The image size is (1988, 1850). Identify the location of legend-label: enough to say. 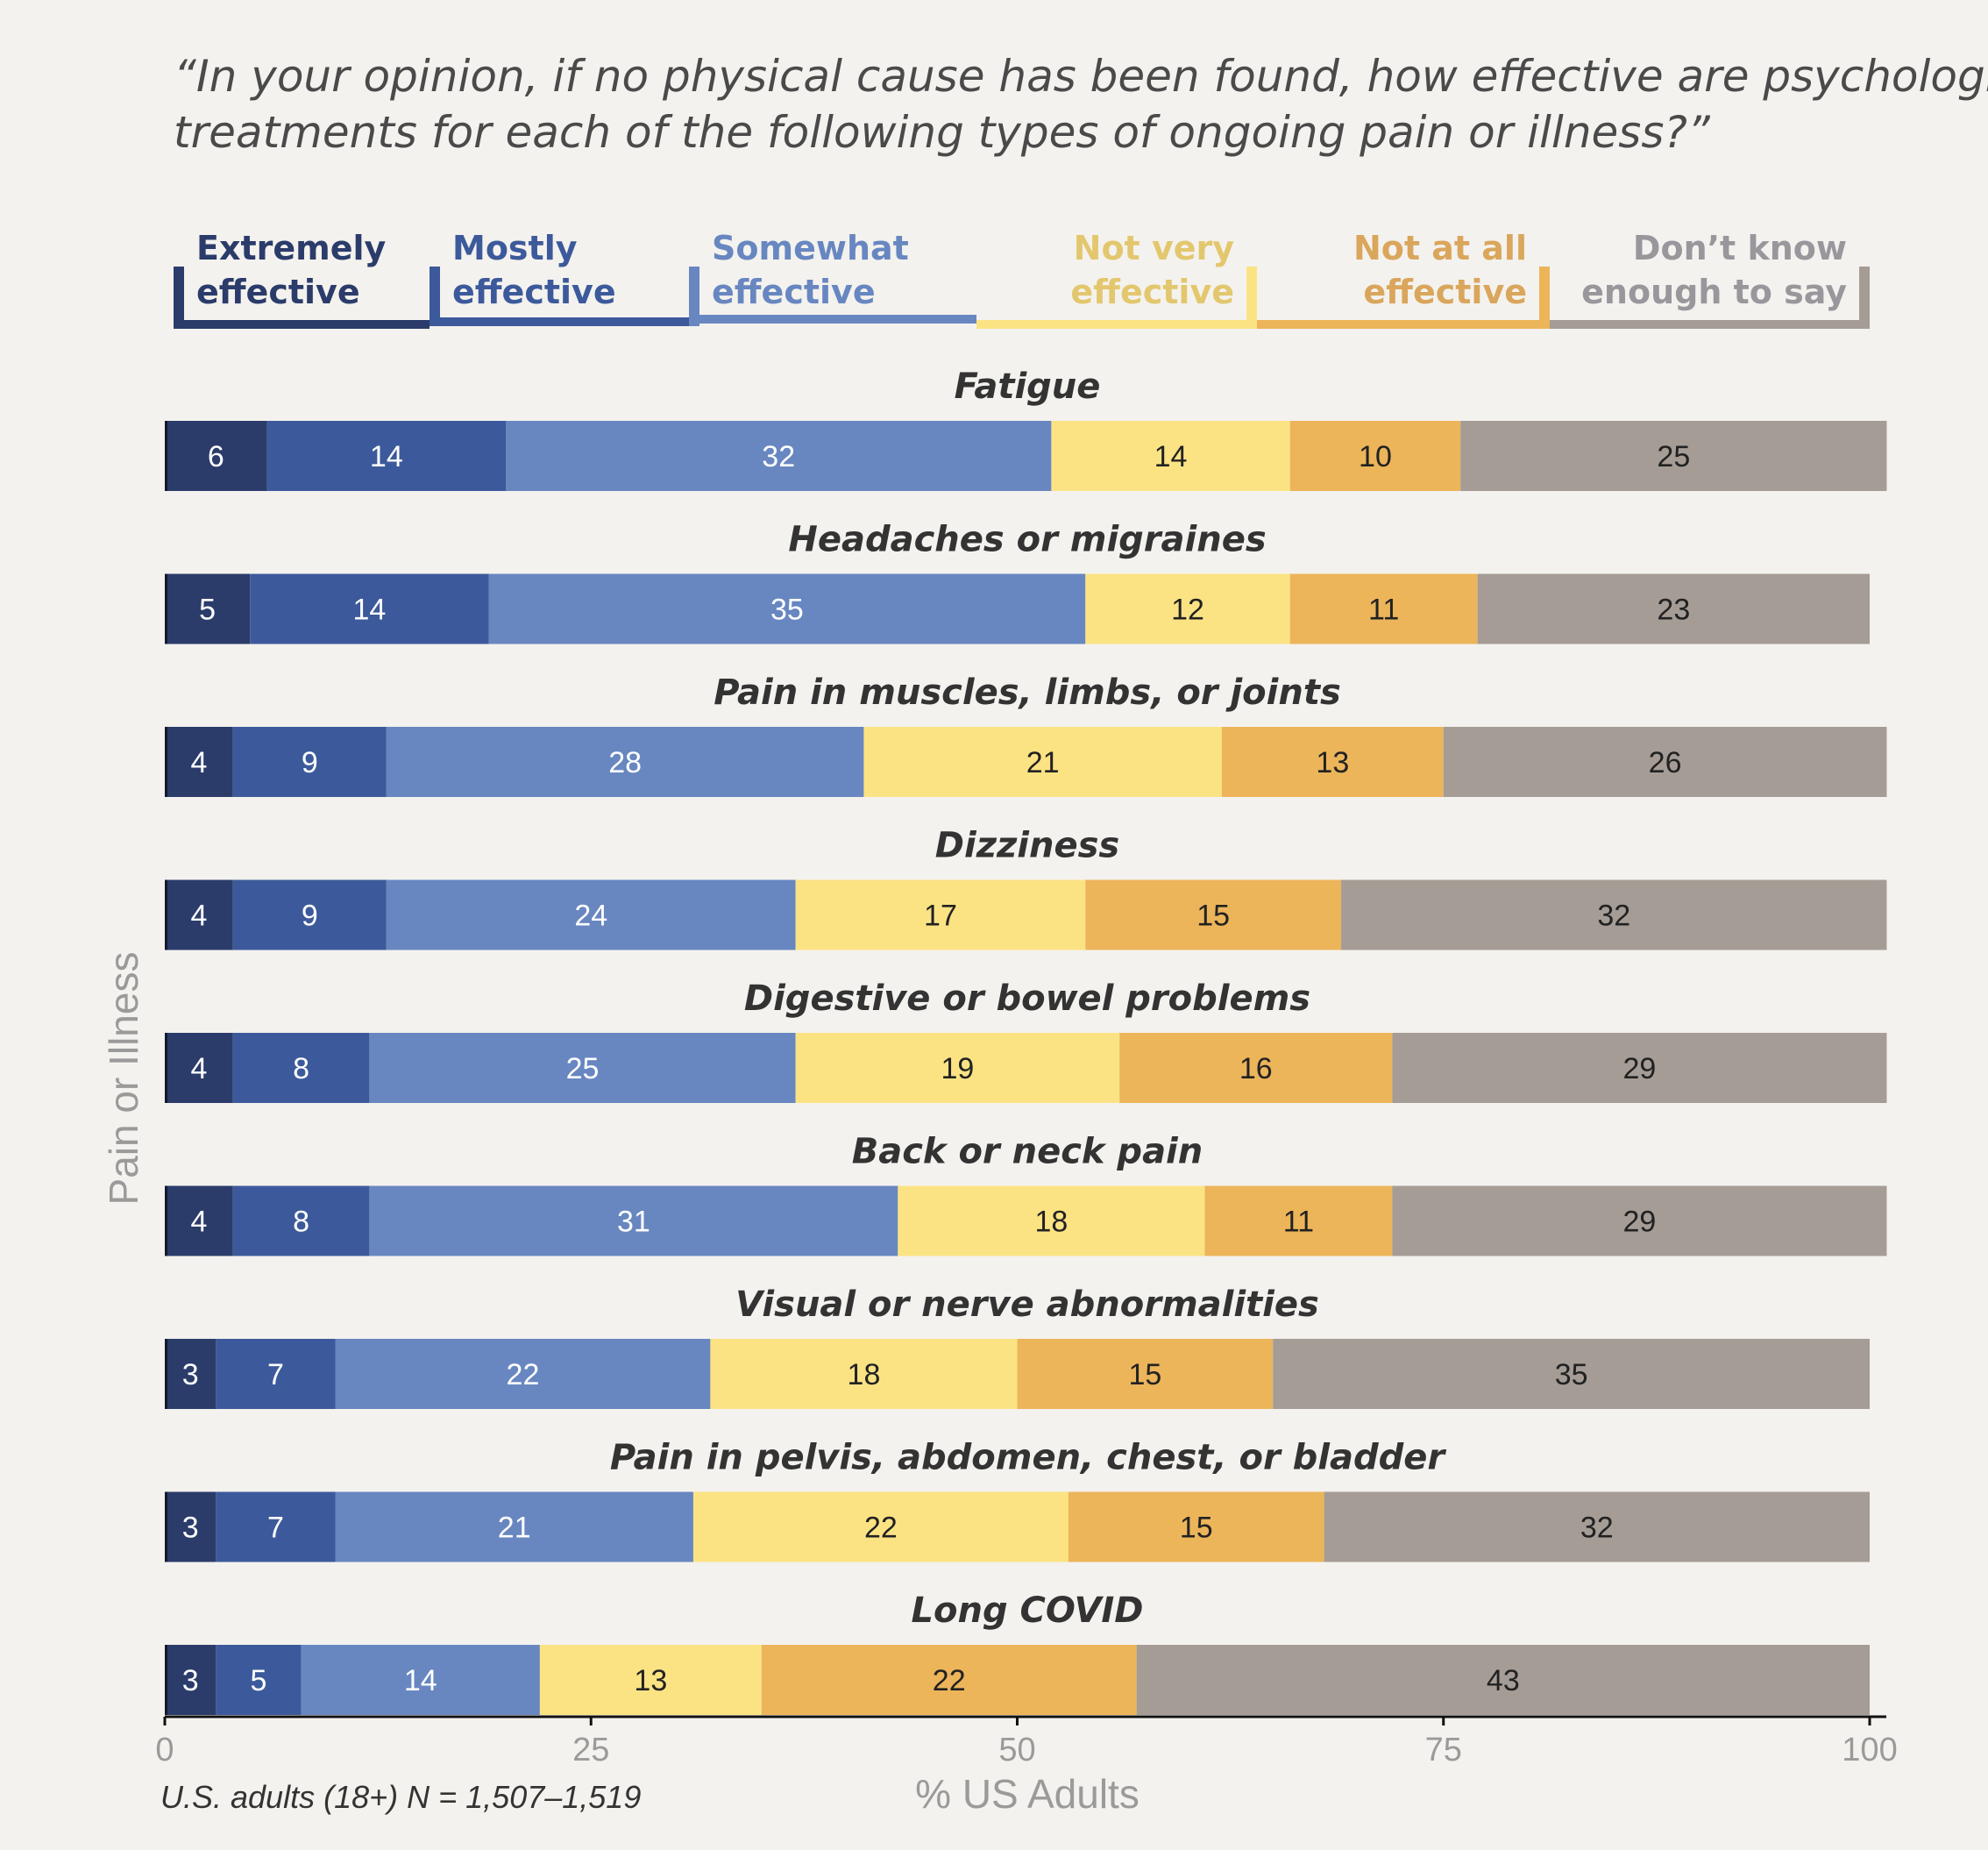
(1714, 292).